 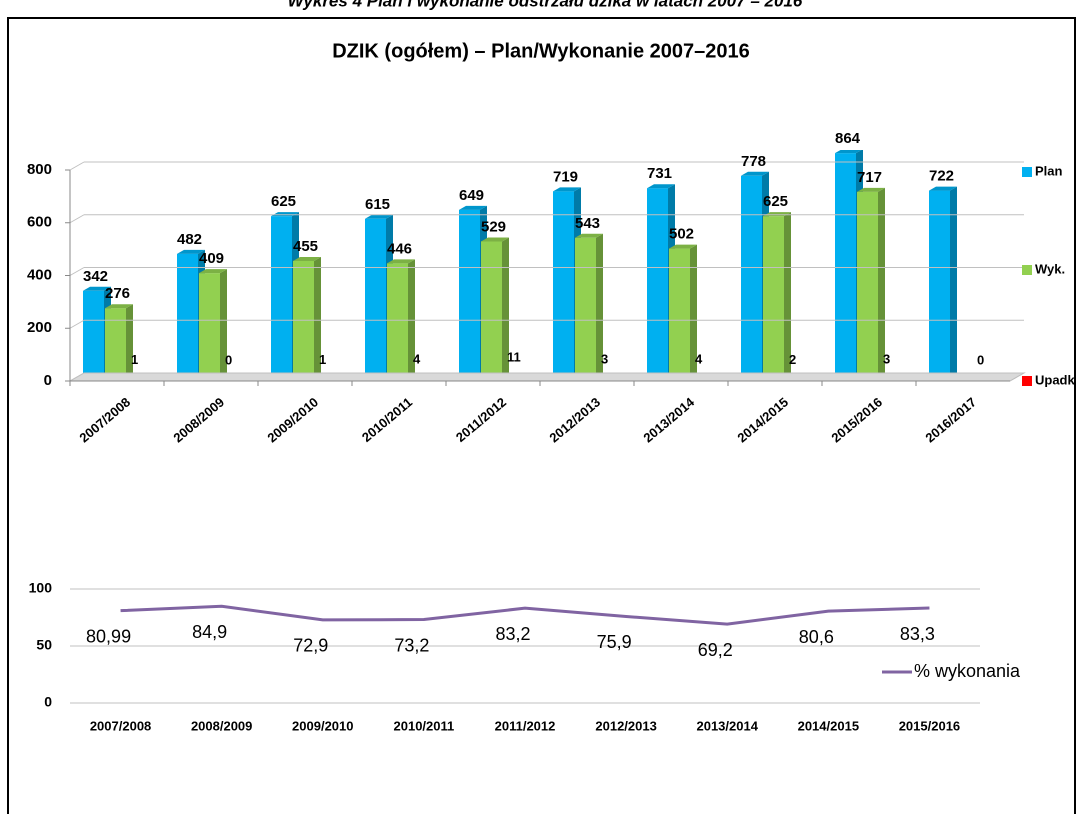 I want to click on data-label: 2, so click(x=792, y=359).